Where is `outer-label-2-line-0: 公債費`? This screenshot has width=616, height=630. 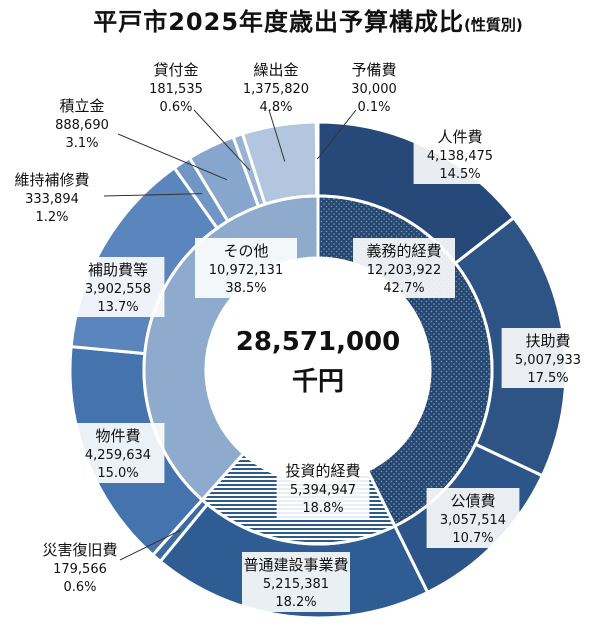
outer-label-2-line-0: 公債費 is located at coordinates (472, 501).